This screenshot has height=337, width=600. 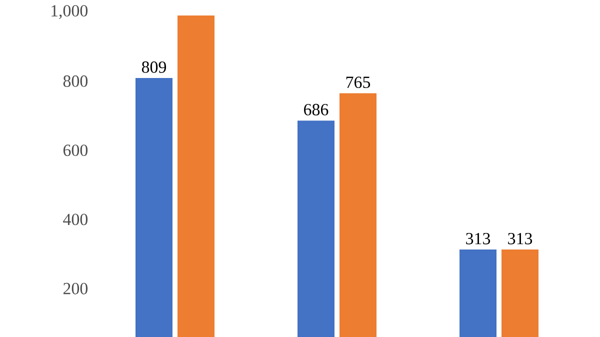 What do you see at coordinates (75, 220) in the screenshot?
I see `y-tick-label: 400` at bounding box center [75, 220].